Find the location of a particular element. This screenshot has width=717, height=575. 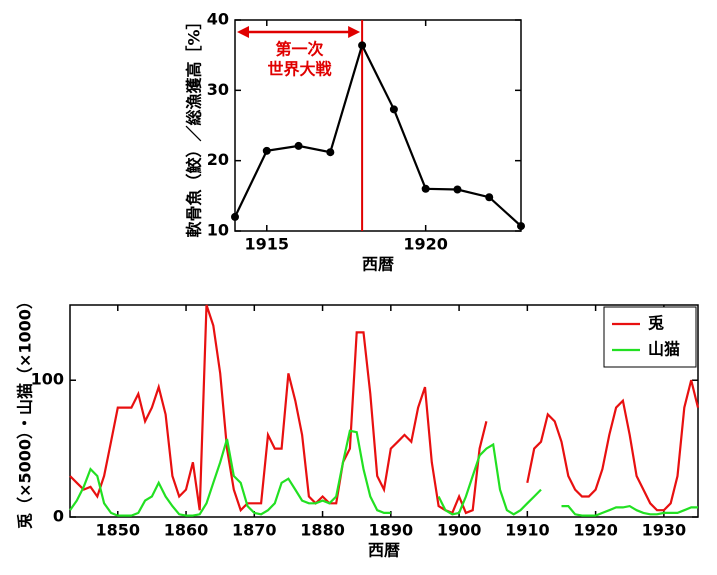

x-tick-label: 1900 is located at coordinates (459, 530).